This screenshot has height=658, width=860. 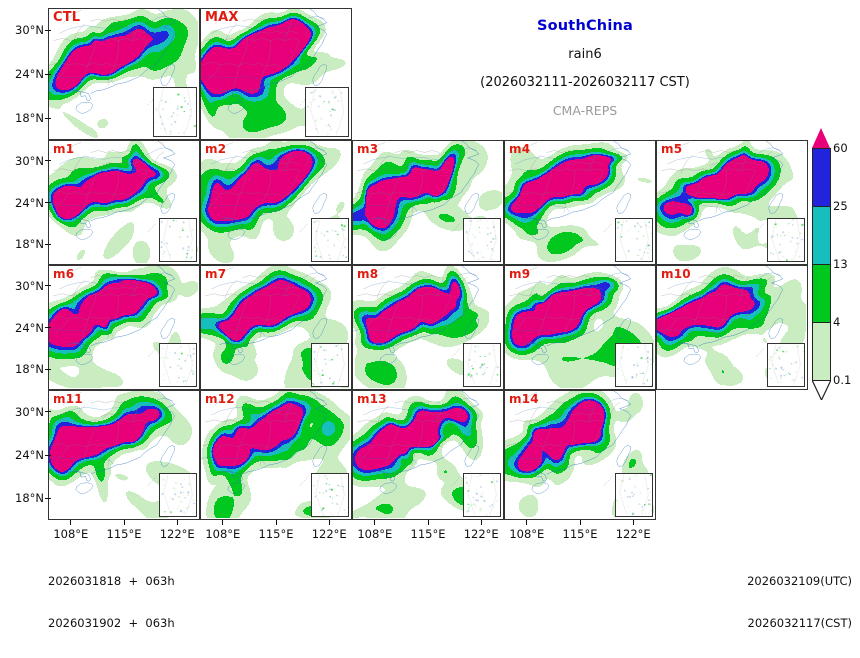 I want to click on scs-inset-m13, so click(x=482, y=495).